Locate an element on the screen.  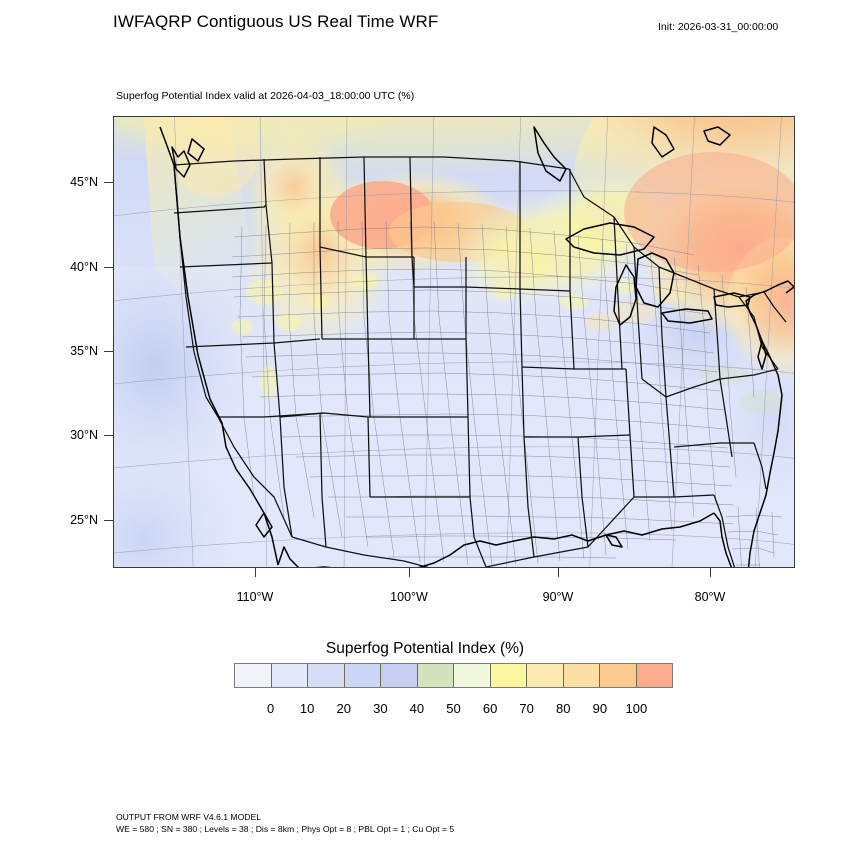
colorbar-tick-40: 40 is located at coordinates (417, 708).